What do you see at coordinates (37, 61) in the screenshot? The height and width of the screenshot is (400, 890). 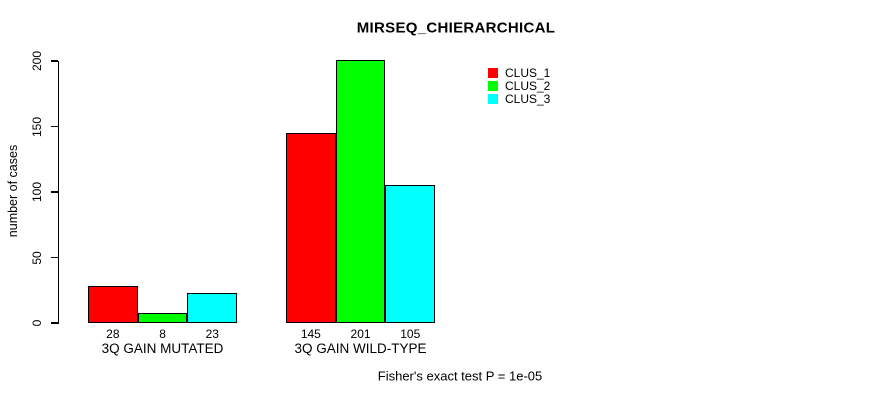 I see `y-axis-tick-label: 200` at bounding box center [37, 61].